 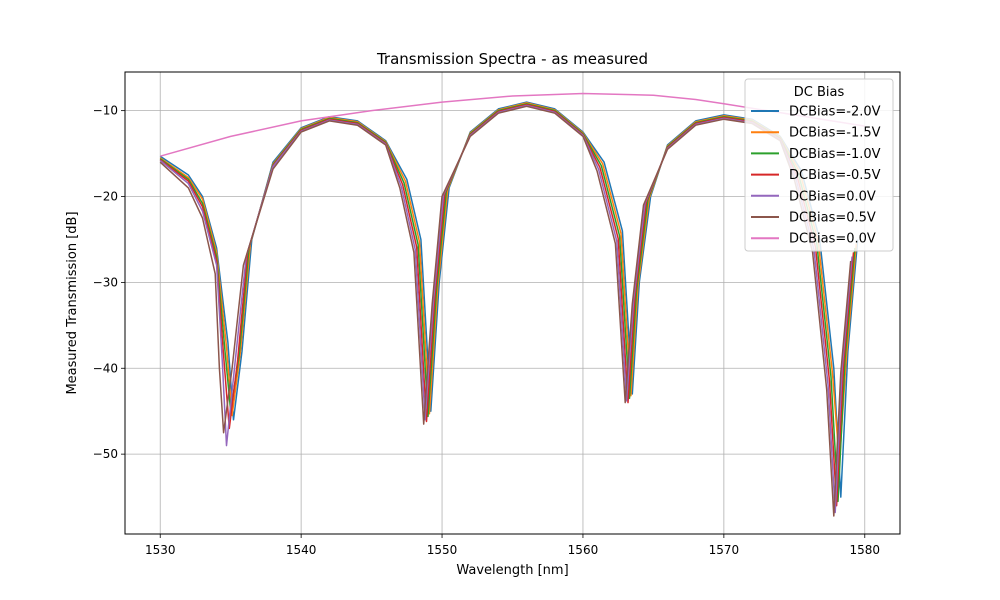 I want to click on x-tick-label: 1550, so click(x=442, y=550).